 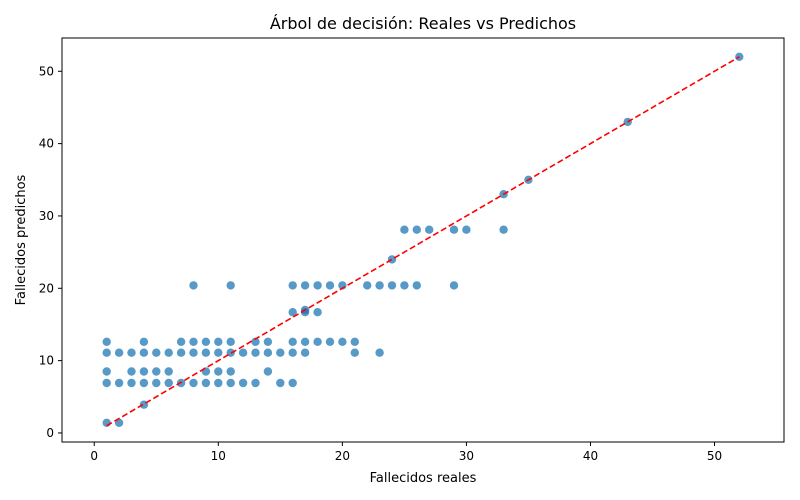 I want to click on x-tick-label: 10, so click(x=218, y=456).